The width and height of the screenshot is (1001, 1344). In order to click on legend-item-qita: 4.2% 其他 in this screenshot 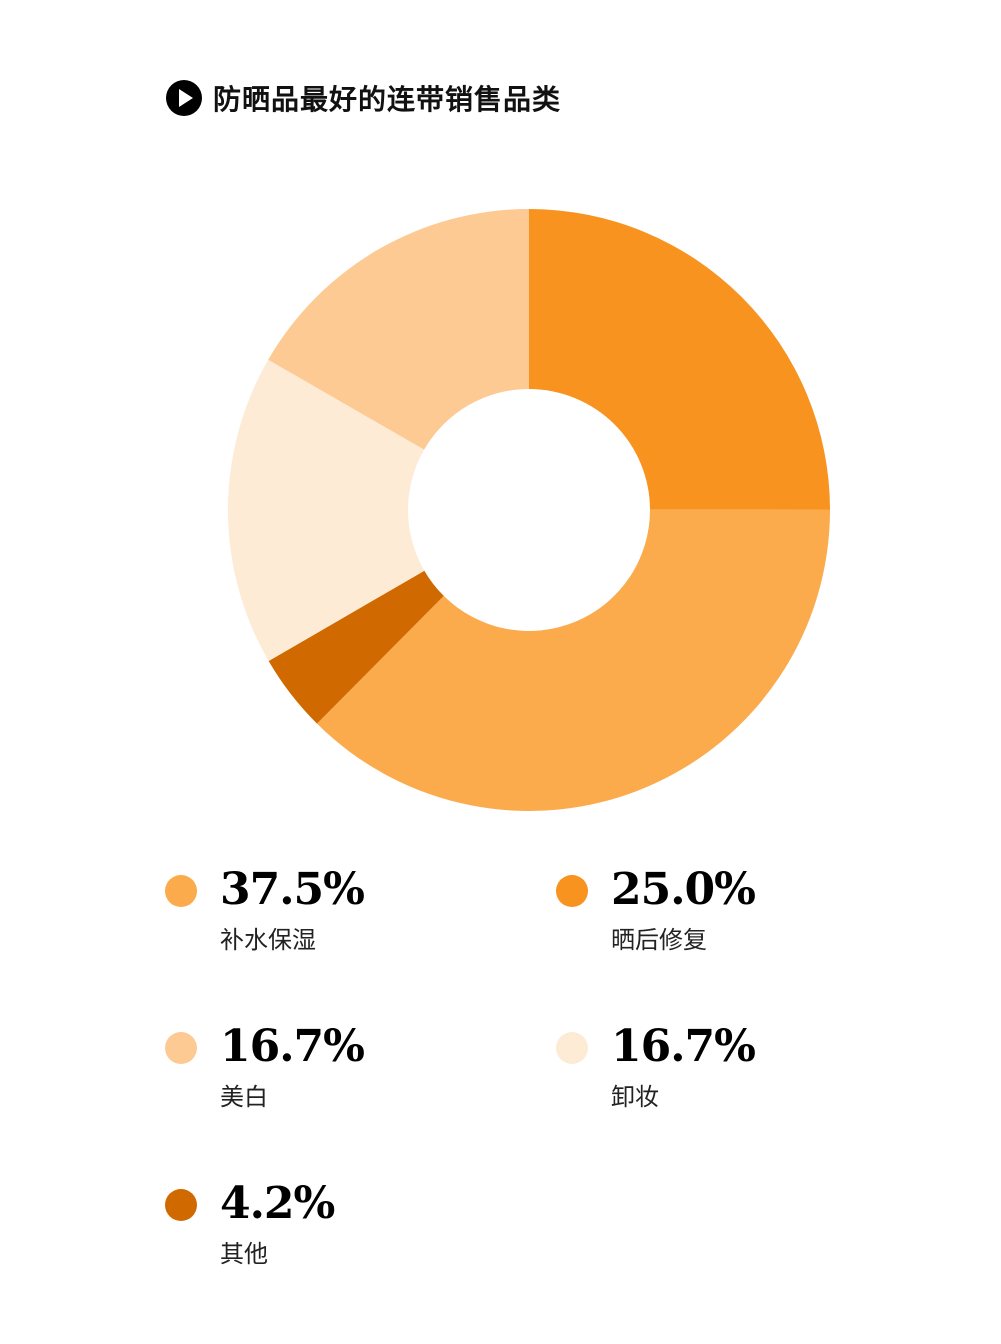, I will do `click(335, 1231)`.